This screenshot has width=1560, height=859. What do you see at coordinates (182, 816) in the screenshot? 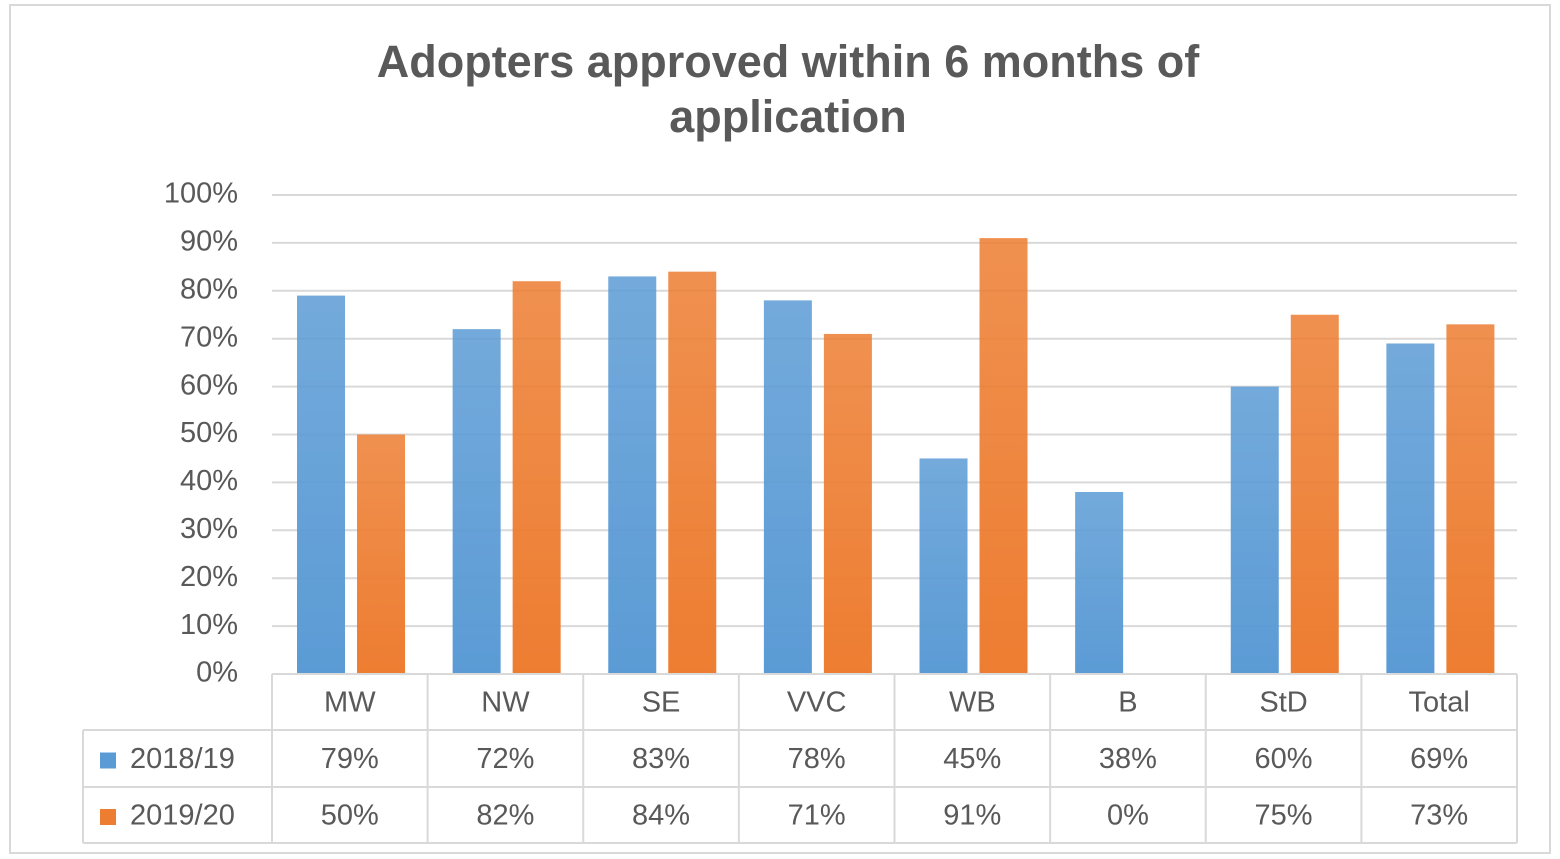
I see `legend-label: 2019/20` at bounding box center [182, 816].